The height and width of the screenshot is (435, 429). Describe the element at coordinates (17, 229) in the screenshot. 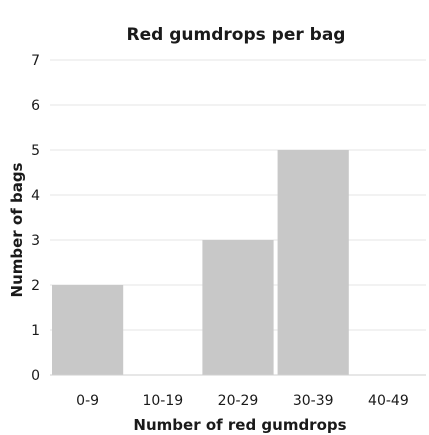

I see `y-axis-label: Number of bags` at that location.